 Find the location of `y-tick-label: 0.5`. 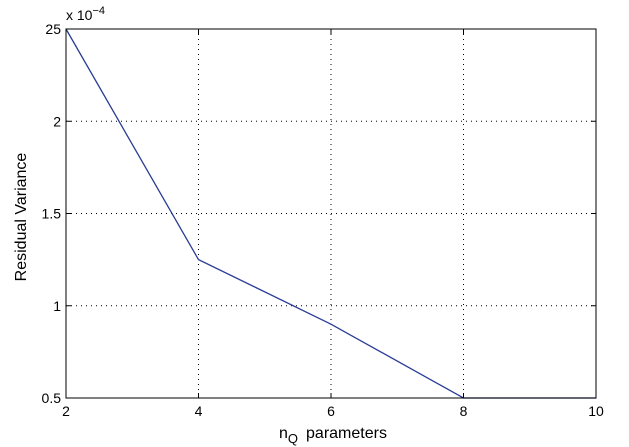

y-tick-label: 0.5 is located at coordinates (52, 398).